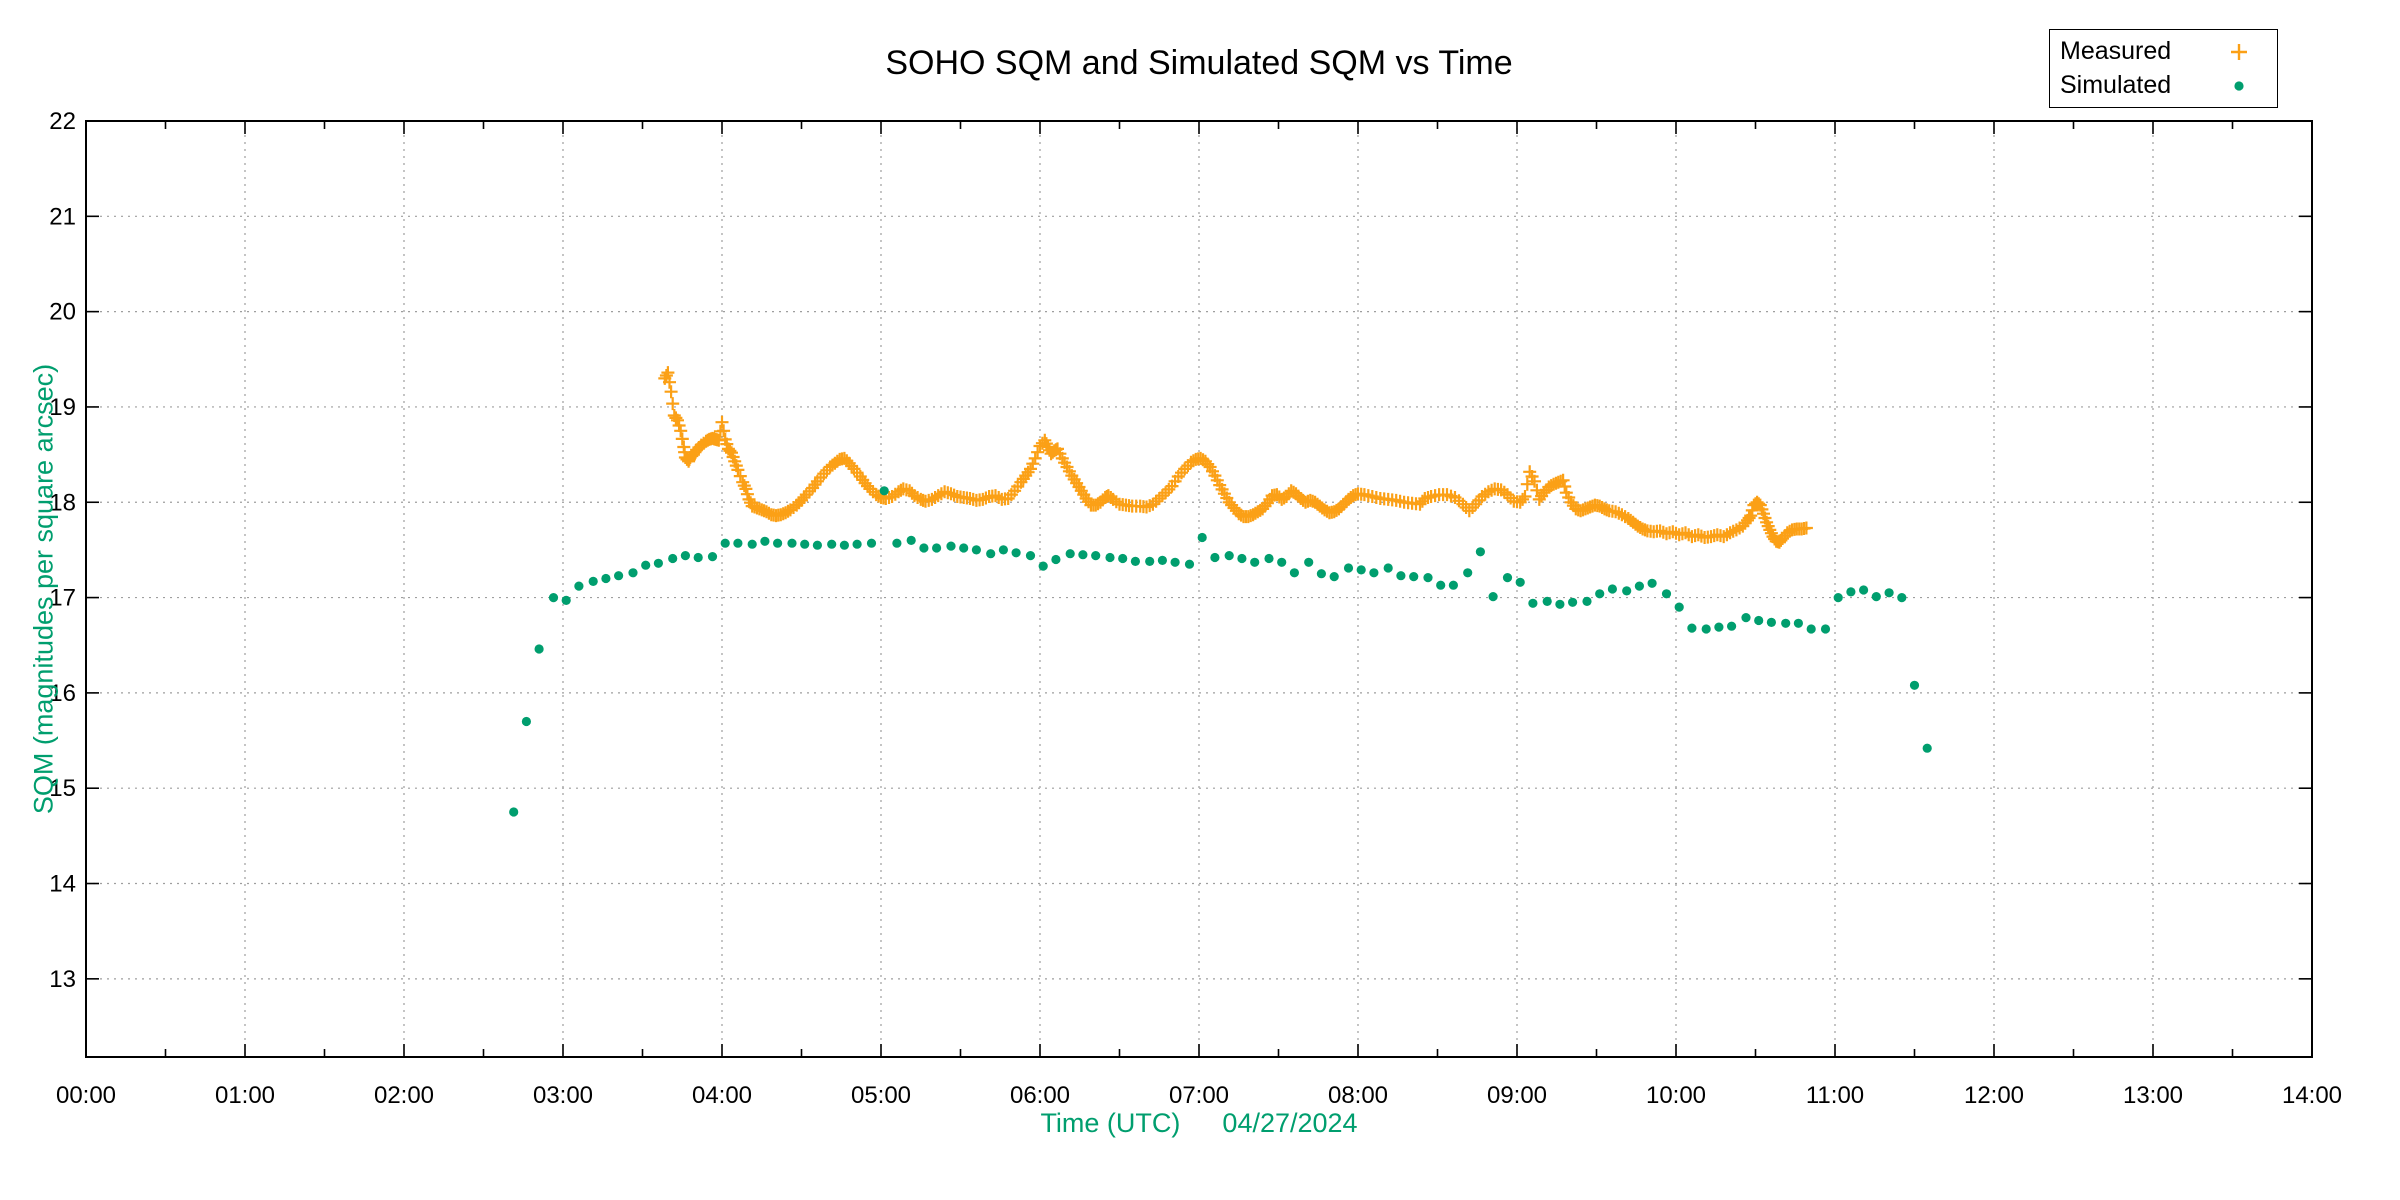 The height and width of the screenshot is (1200, 2400). Describe the element at coordinates (1358, 1095) in the screenshot. I see `x-tick-label: 08:00` at that location.